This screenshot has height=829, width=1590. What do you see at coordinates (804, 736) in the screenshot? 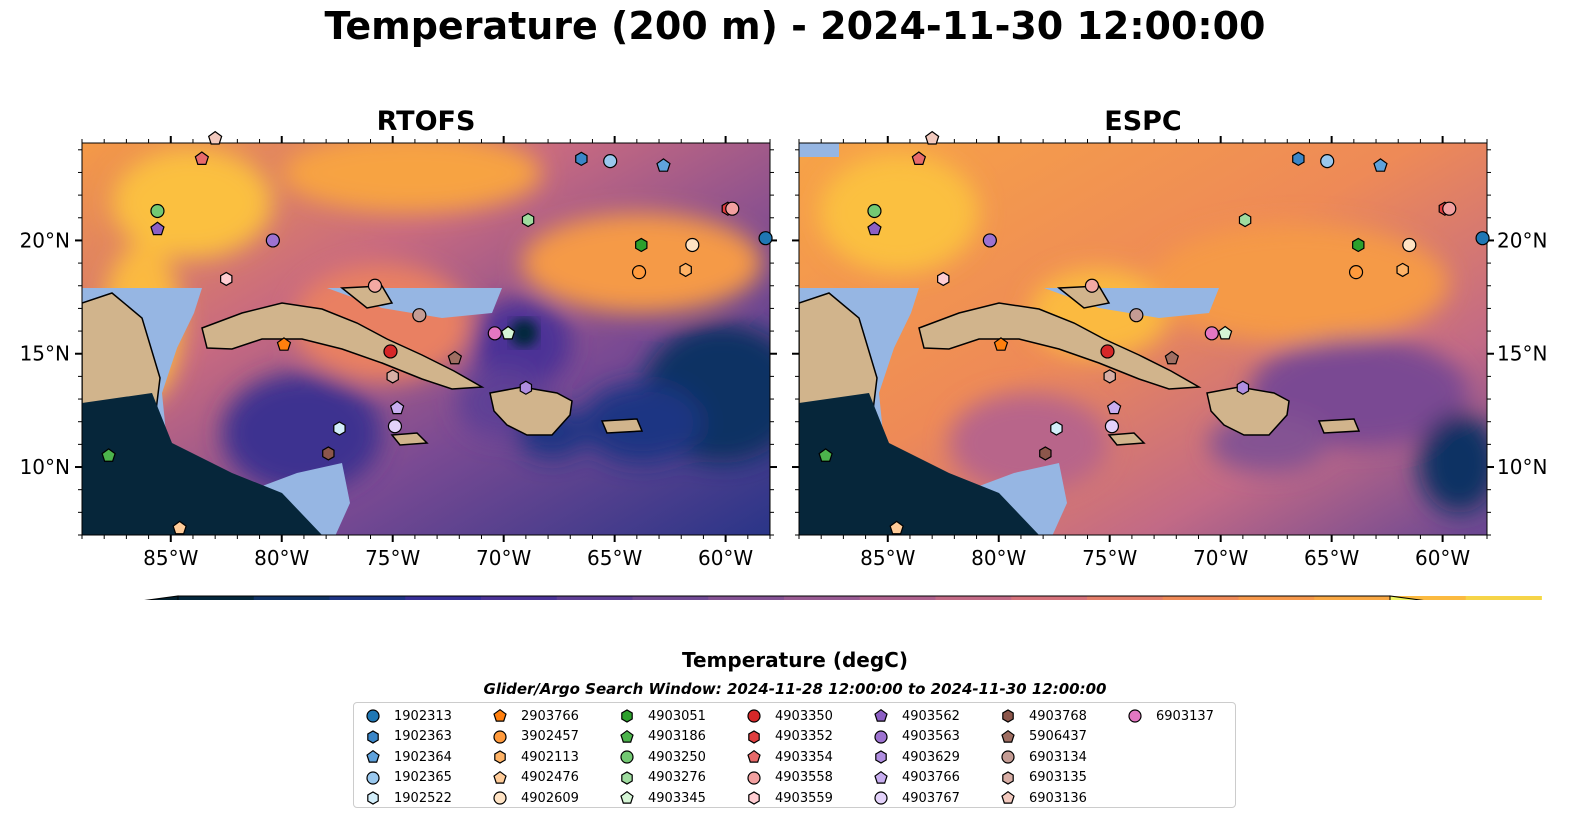
I see `legend-label: 4903352` at bounding box center [804, 736].